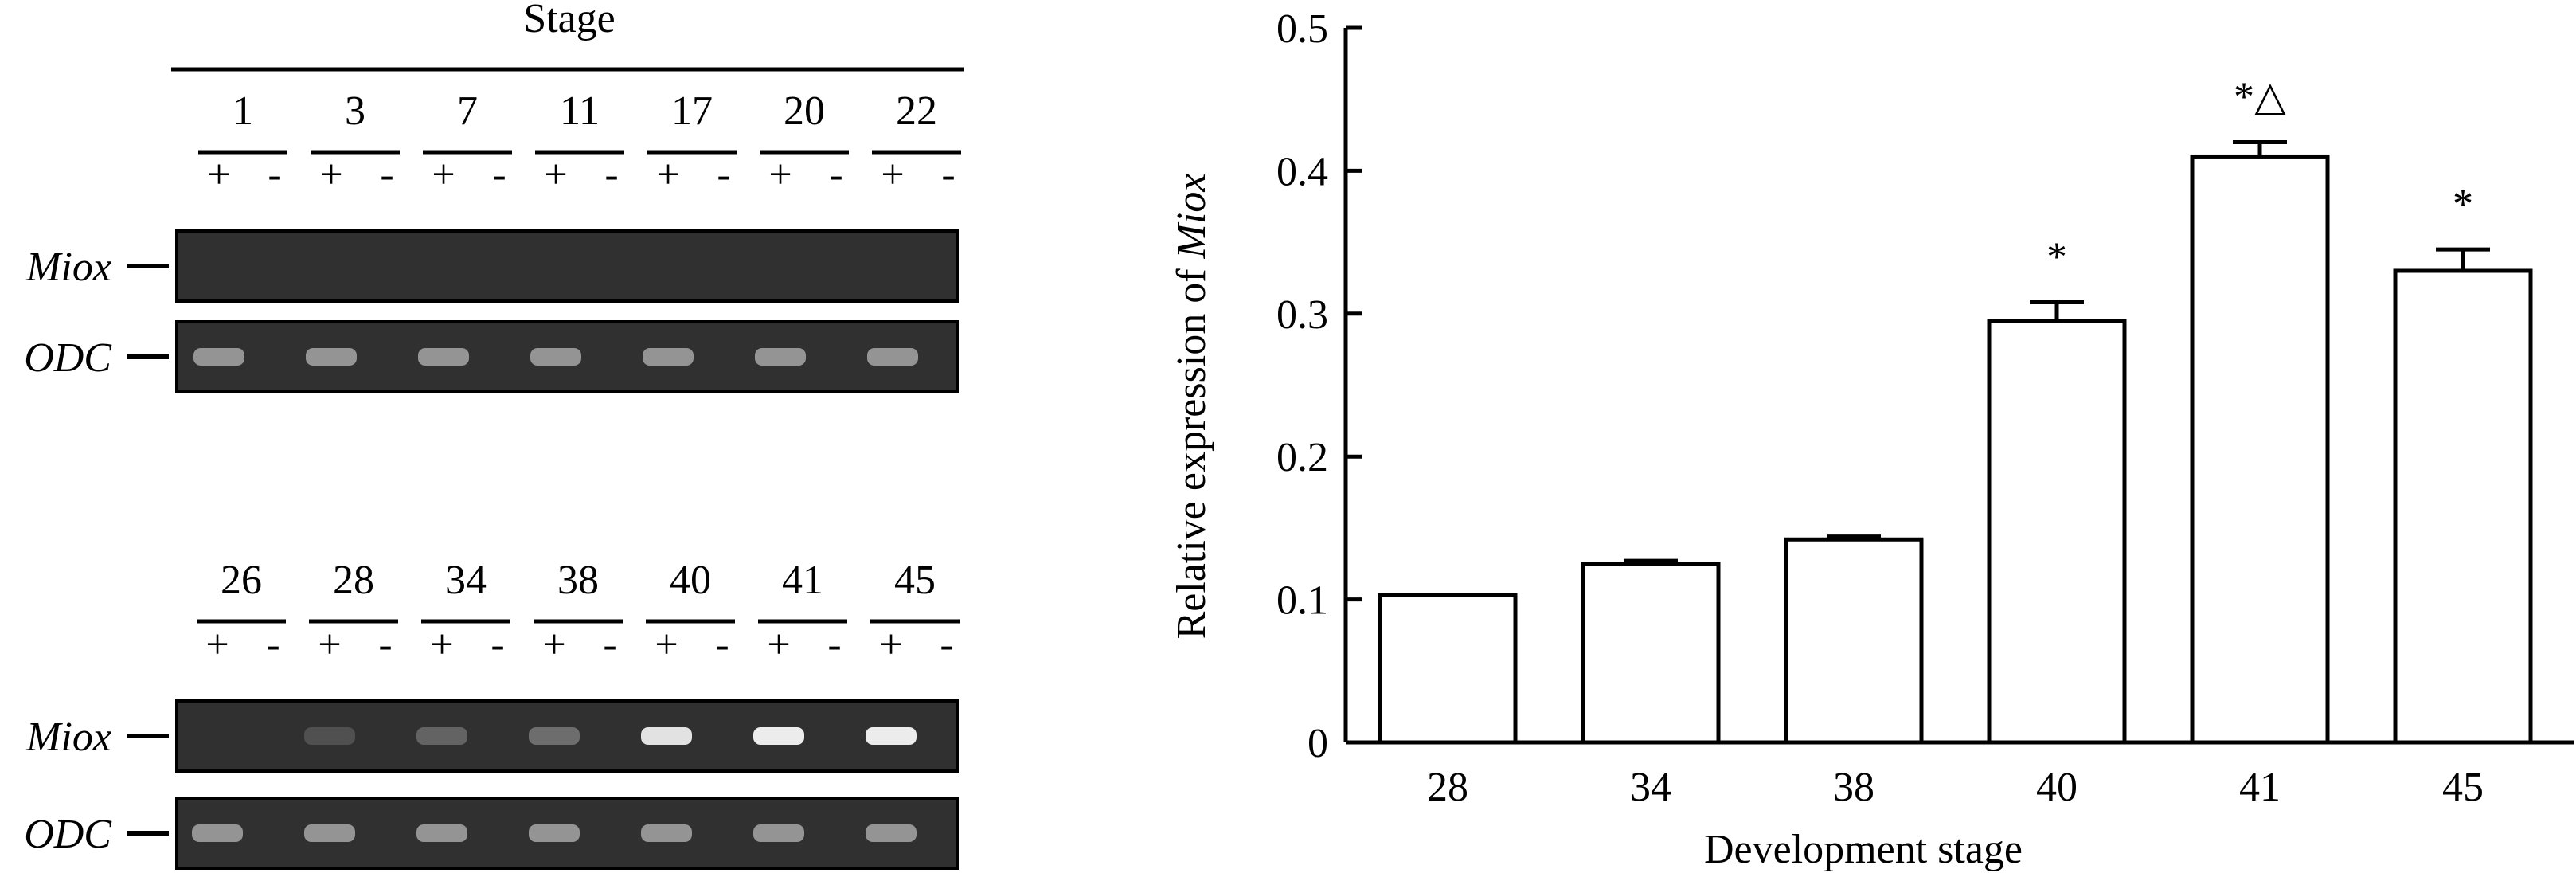  I want to click on stage-label: 1, so click(243, 111).